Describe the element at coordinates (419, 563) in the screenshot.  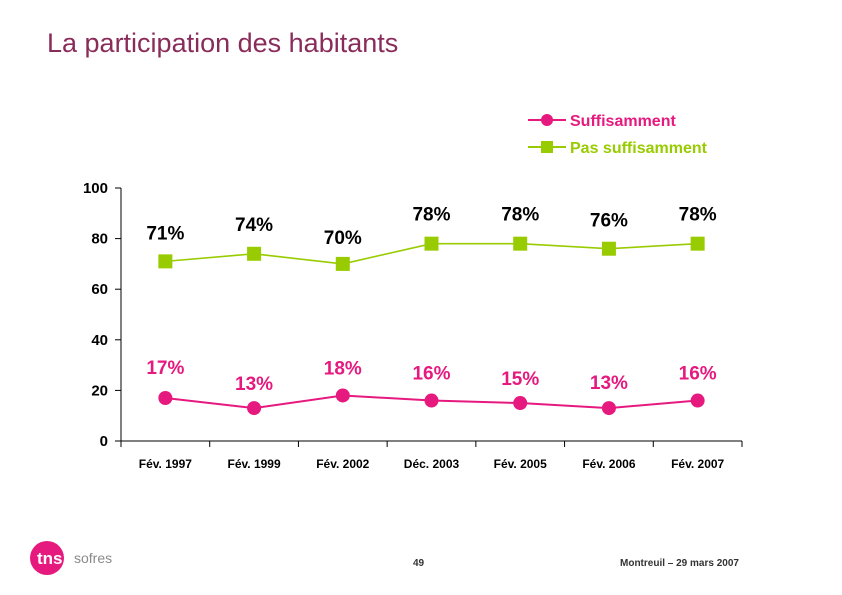
I see `page-number: 49` at that location.